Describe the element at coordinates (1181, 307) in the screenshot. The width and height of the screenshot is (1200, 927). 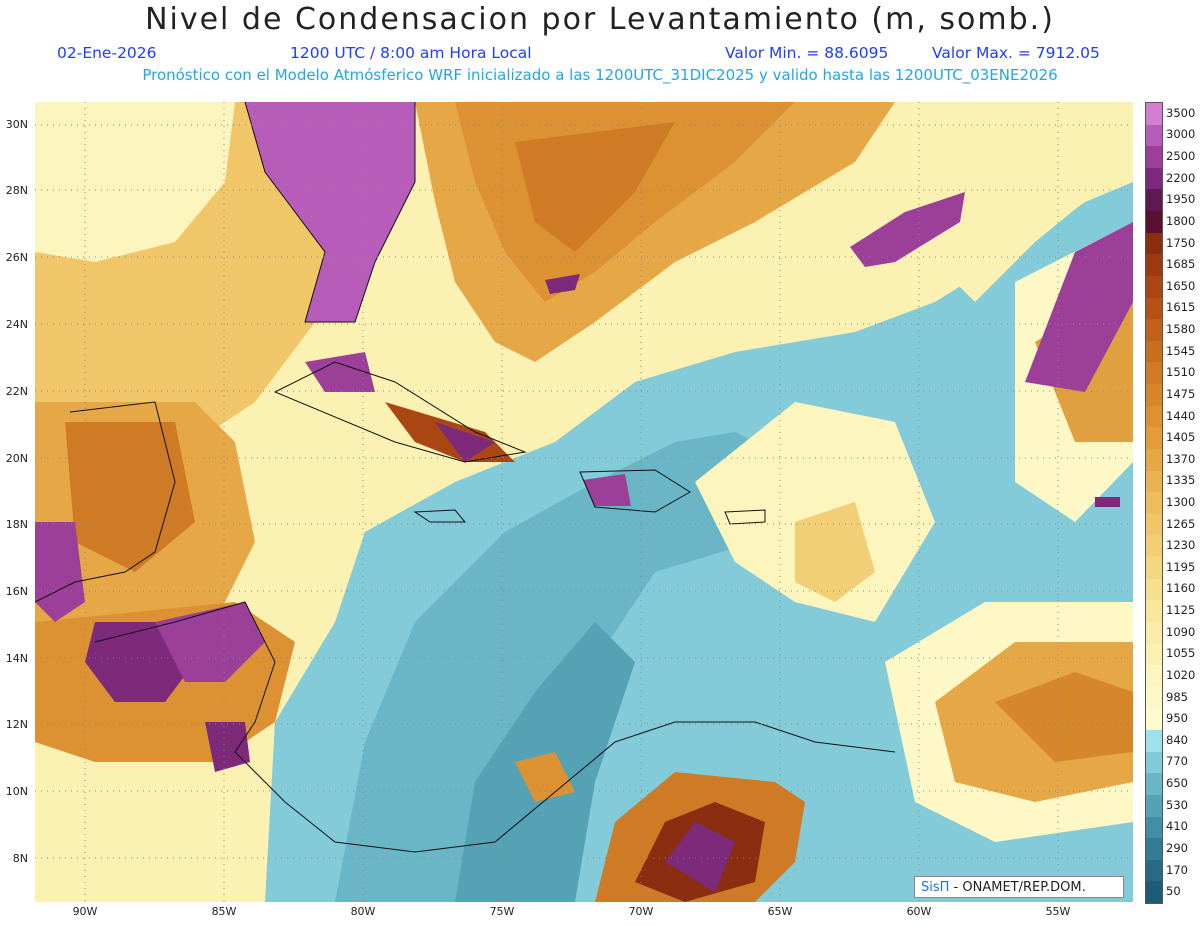
I see `legend-label: 1615` at that location.